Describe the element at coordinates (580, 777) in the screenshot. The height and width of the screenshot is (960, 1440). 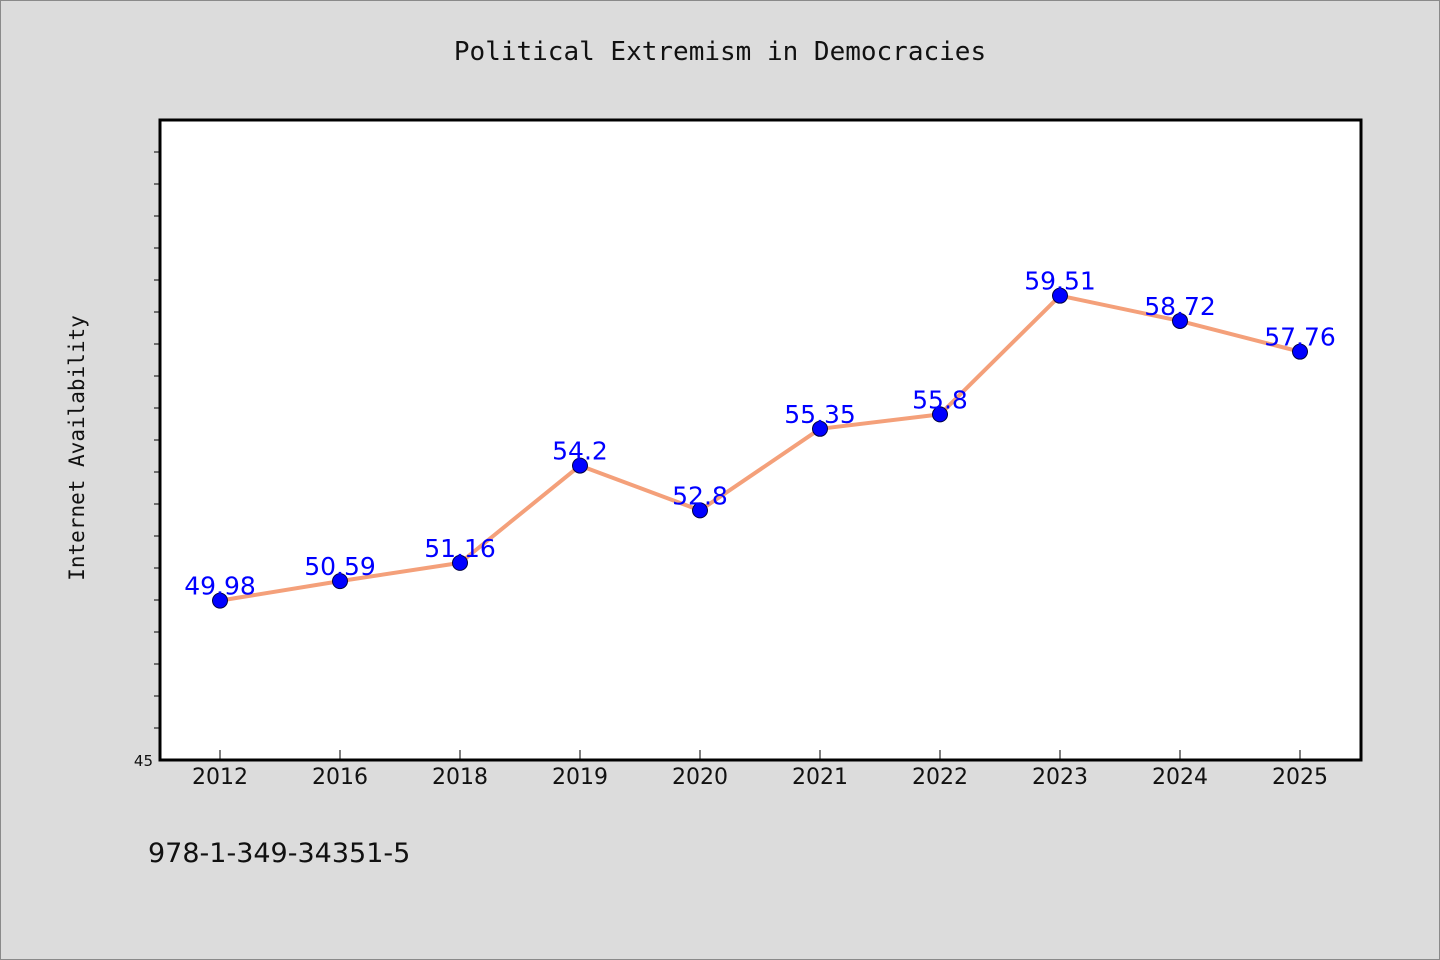
I see `x-tick-label: 2019` at that location.